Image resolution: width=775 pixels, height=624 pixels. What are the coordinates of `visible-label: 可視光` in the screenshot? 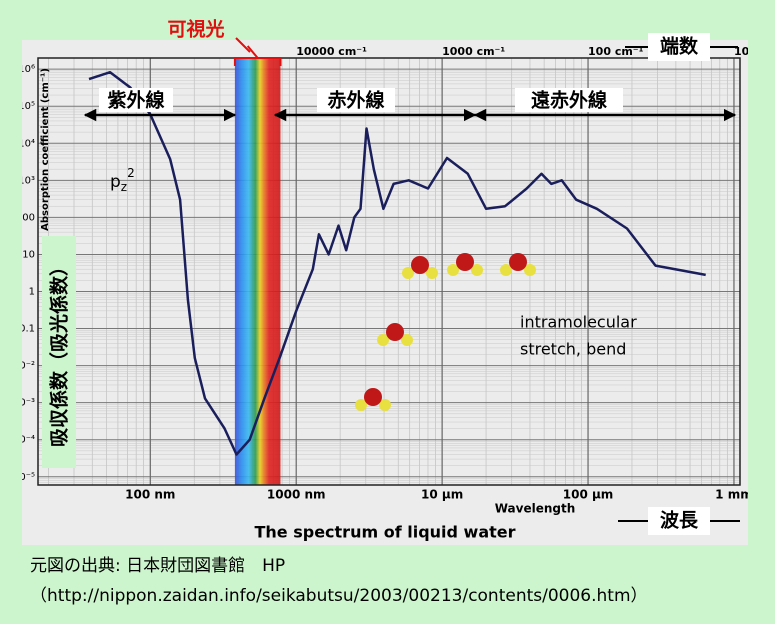 It's located at (195, 29).